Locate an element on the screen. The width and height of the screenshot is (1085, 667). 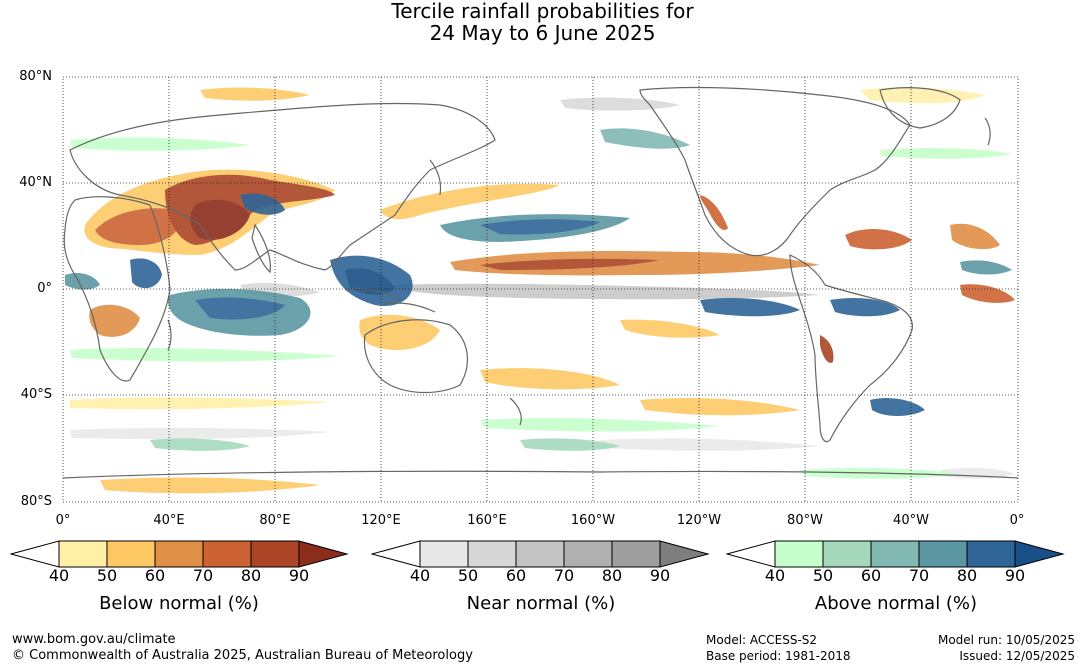
below-tick-80: 80 is located at coordinates (251, 575).